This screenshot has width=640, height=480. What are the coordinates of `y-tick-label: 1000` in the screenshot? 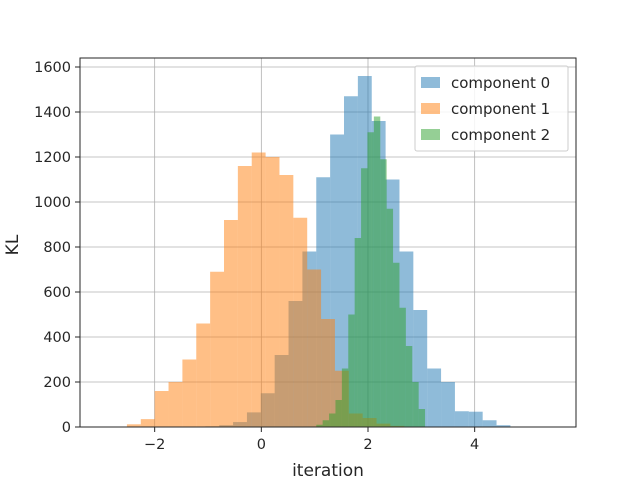 It's located at (52, 203).